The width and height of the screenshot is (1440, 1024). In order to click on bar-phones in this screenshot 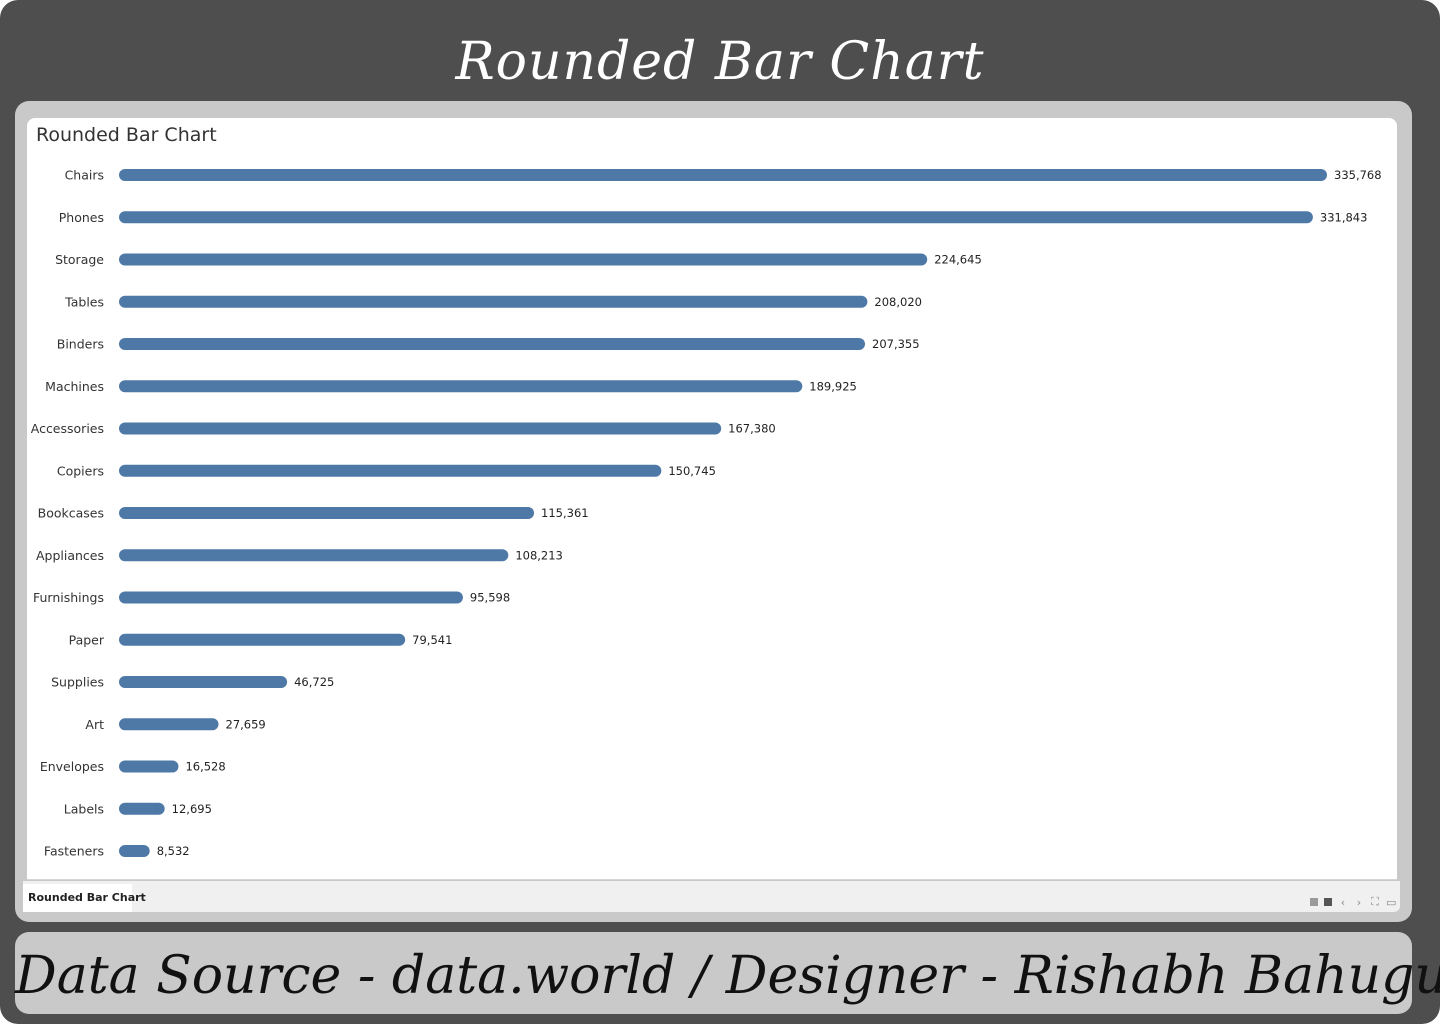, I will do `click(716, 217)`.